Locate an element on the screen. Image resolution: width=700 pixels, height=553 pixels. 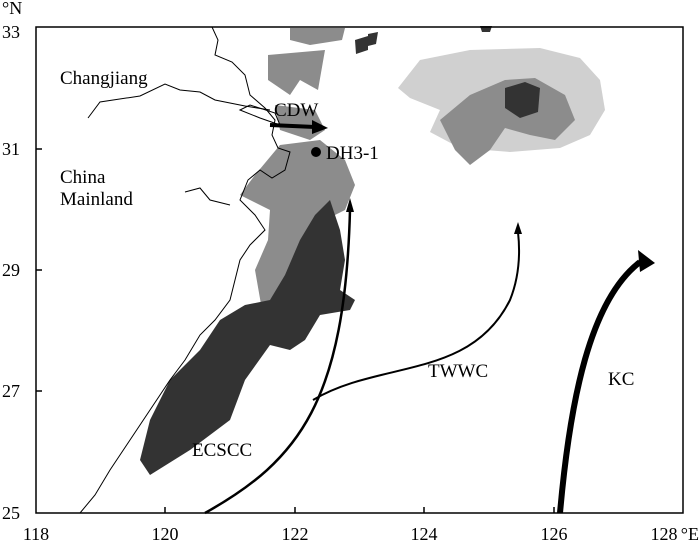
station-marker is located at coordinates (316, 152).